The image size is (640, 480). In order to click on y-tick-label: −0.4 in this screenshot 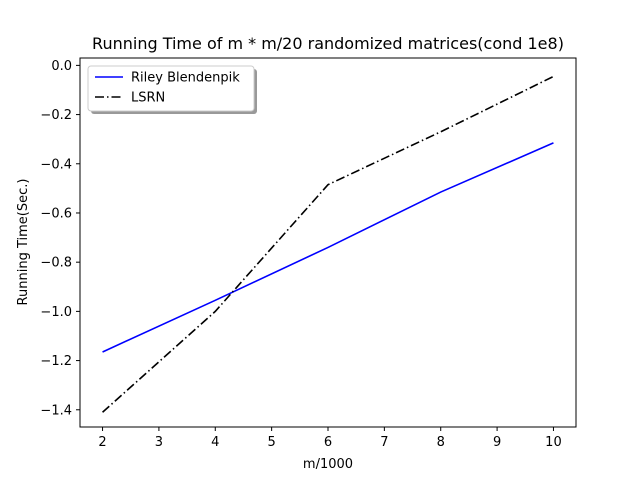, I will do `click(56, 164)`.